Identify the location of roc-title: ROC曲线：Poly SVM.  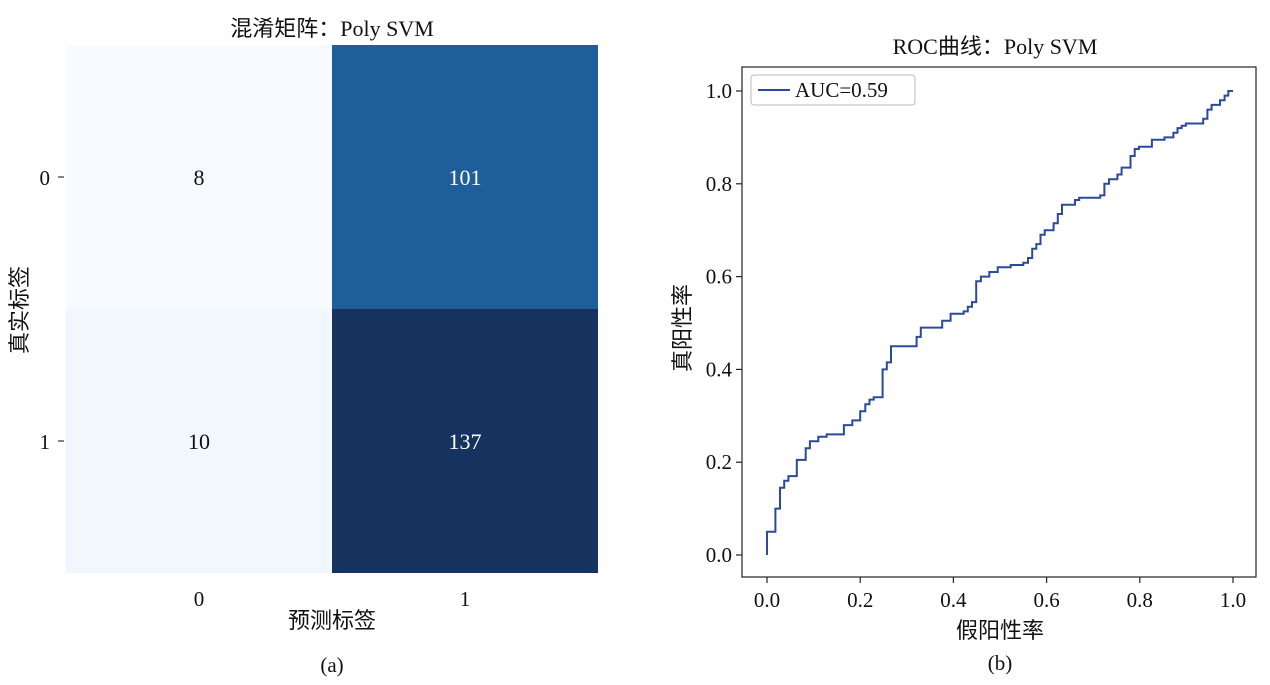
(995, 46).